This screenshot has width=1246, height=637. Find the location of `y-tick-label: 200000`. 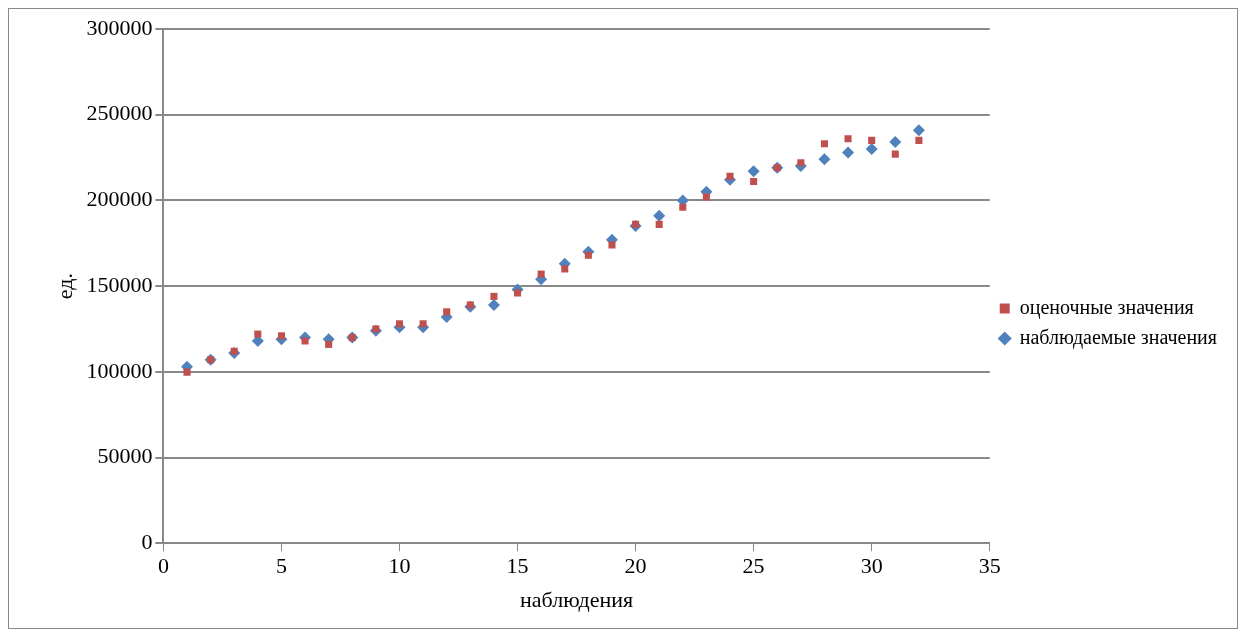

y-tick-label: 200000 is located at coordinates (119, 199).